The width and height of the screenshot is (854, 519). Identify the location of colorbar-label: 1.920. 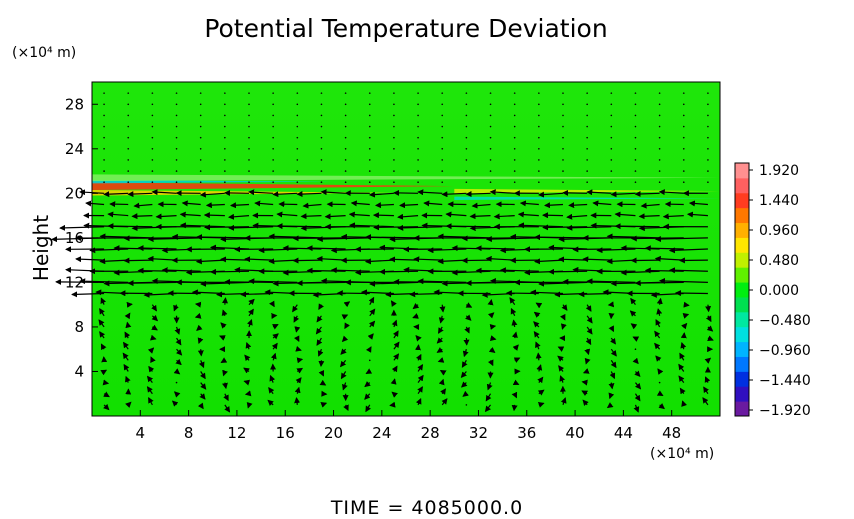
(779, 171).